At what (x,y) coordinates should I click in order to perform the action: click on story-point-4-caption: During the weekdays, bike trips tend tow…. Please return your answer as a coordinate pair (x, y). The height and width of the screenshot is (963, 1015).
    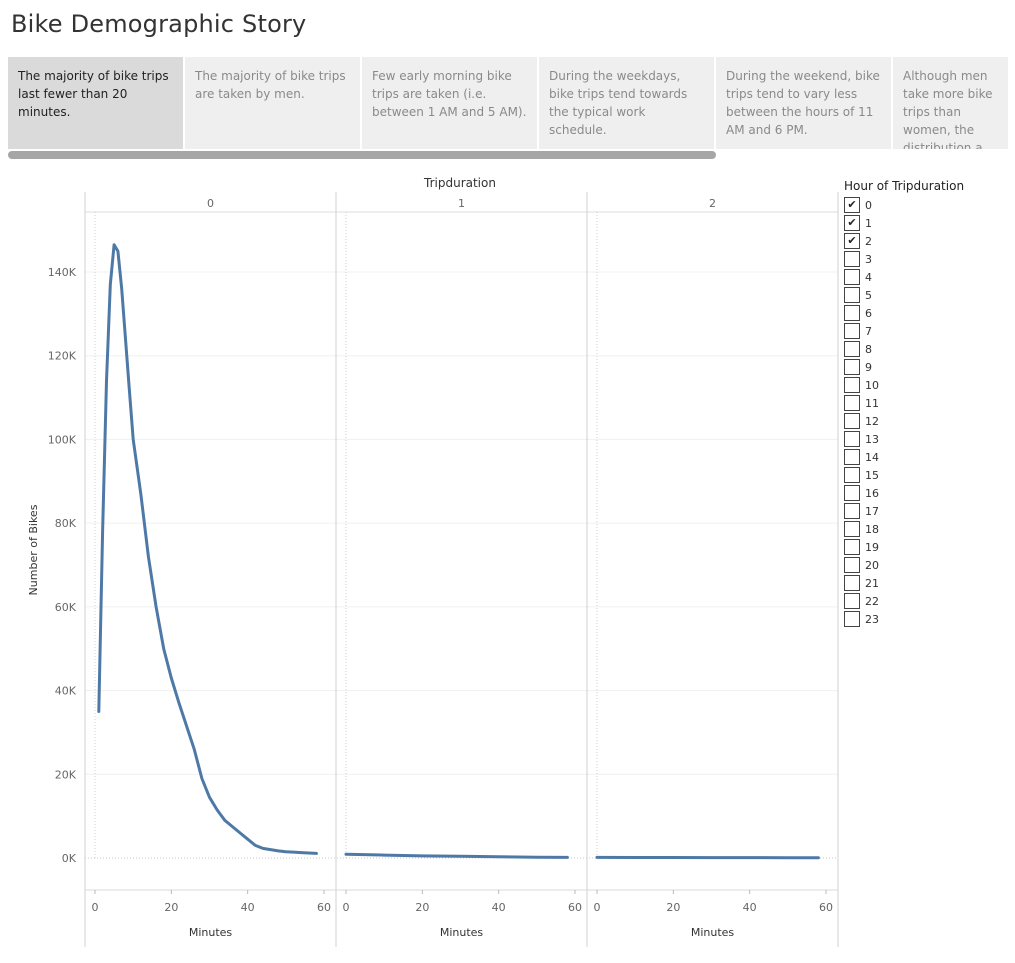
    Looking at the image, I should click on (618, 103).